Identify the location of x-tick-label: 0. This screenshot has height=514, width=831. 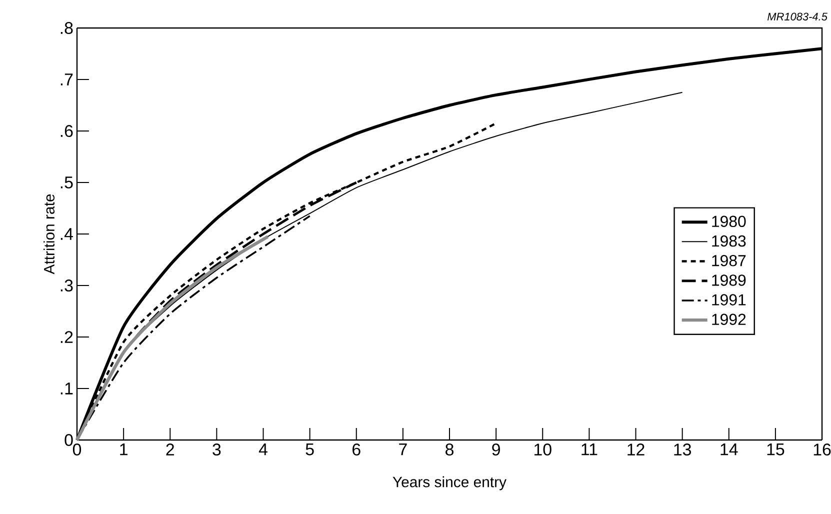
(77, 450).